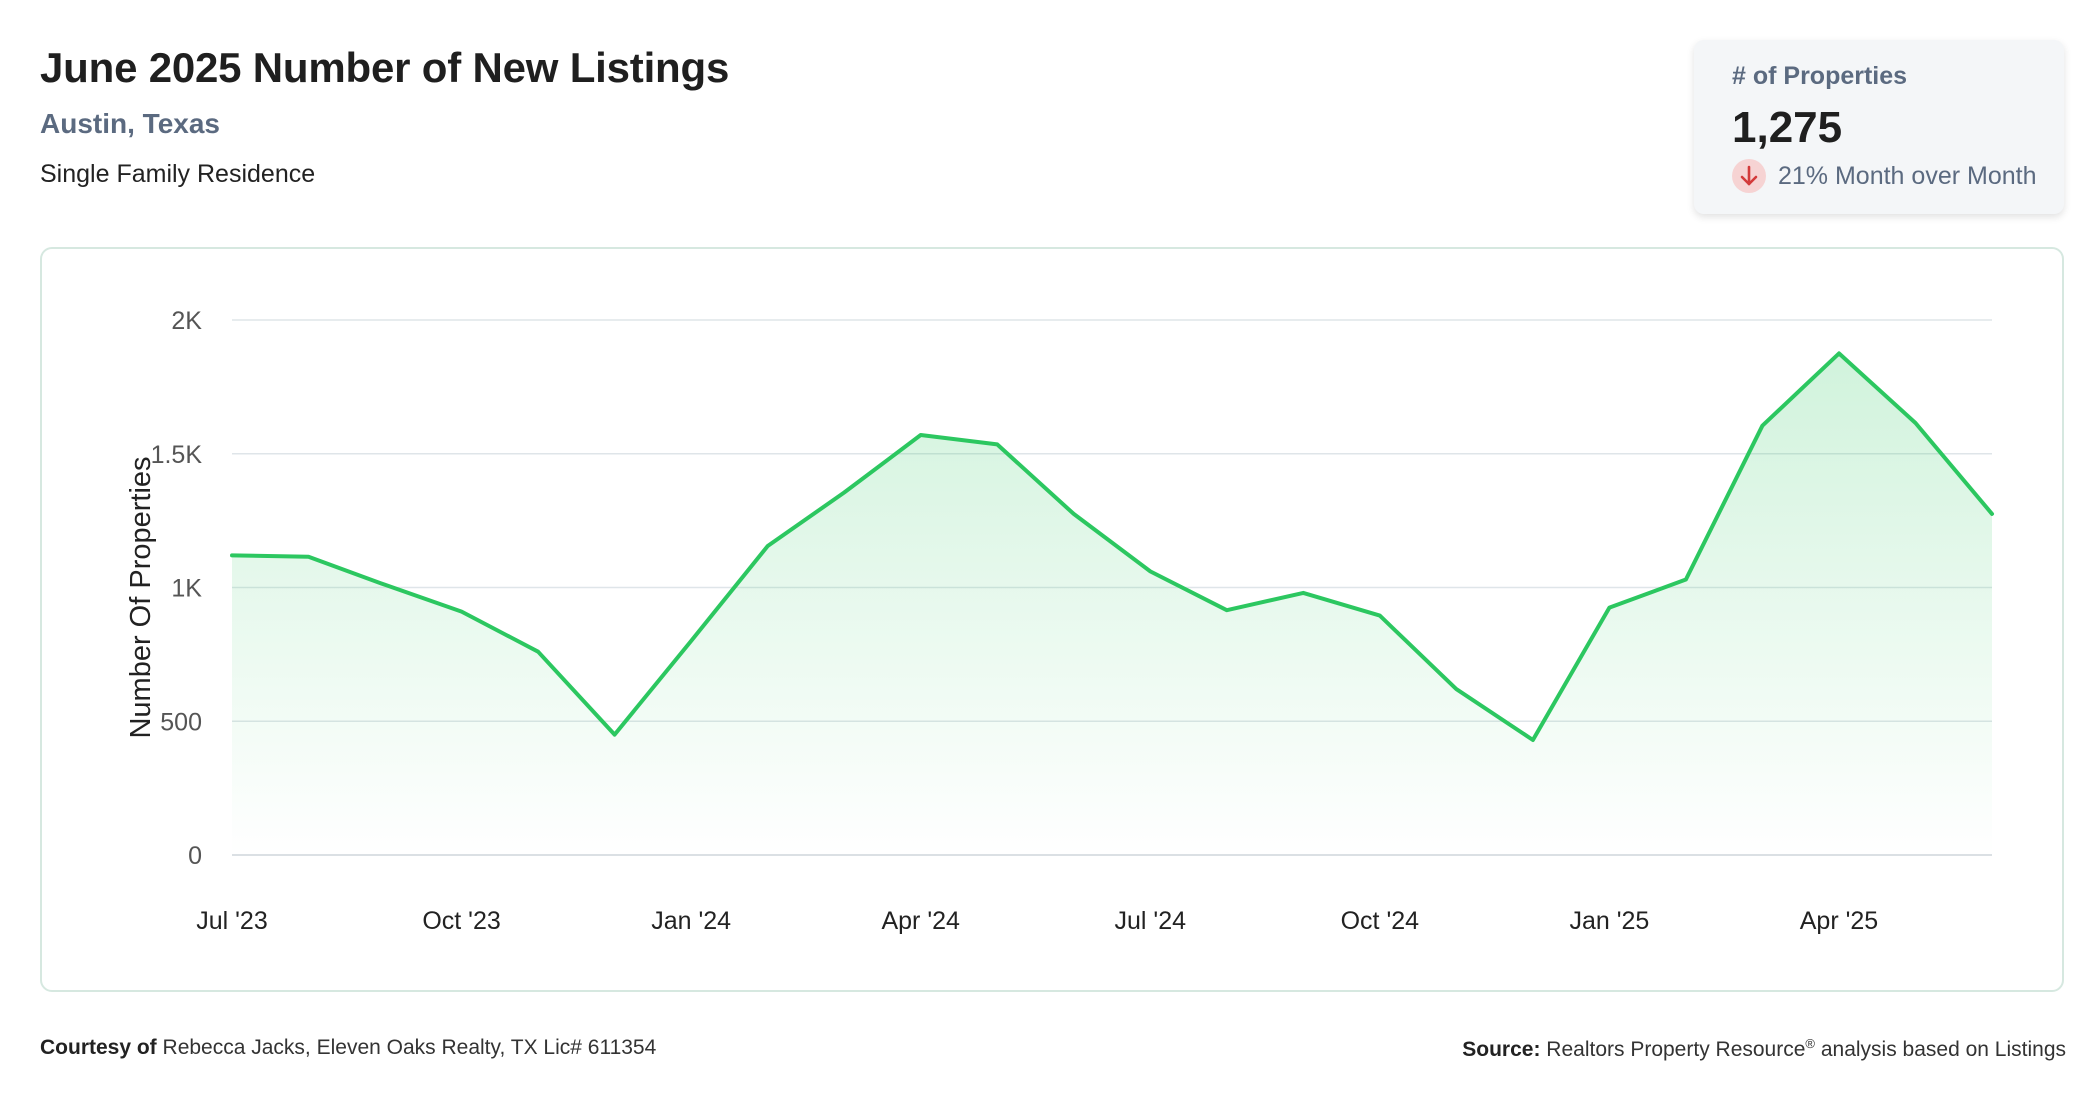 This screenshot has height=1100, width=2096. Describe the element at coordinates (1907, 175) in the screenshot. I see `kpi-change-text: 21% Month over Month` at that location.